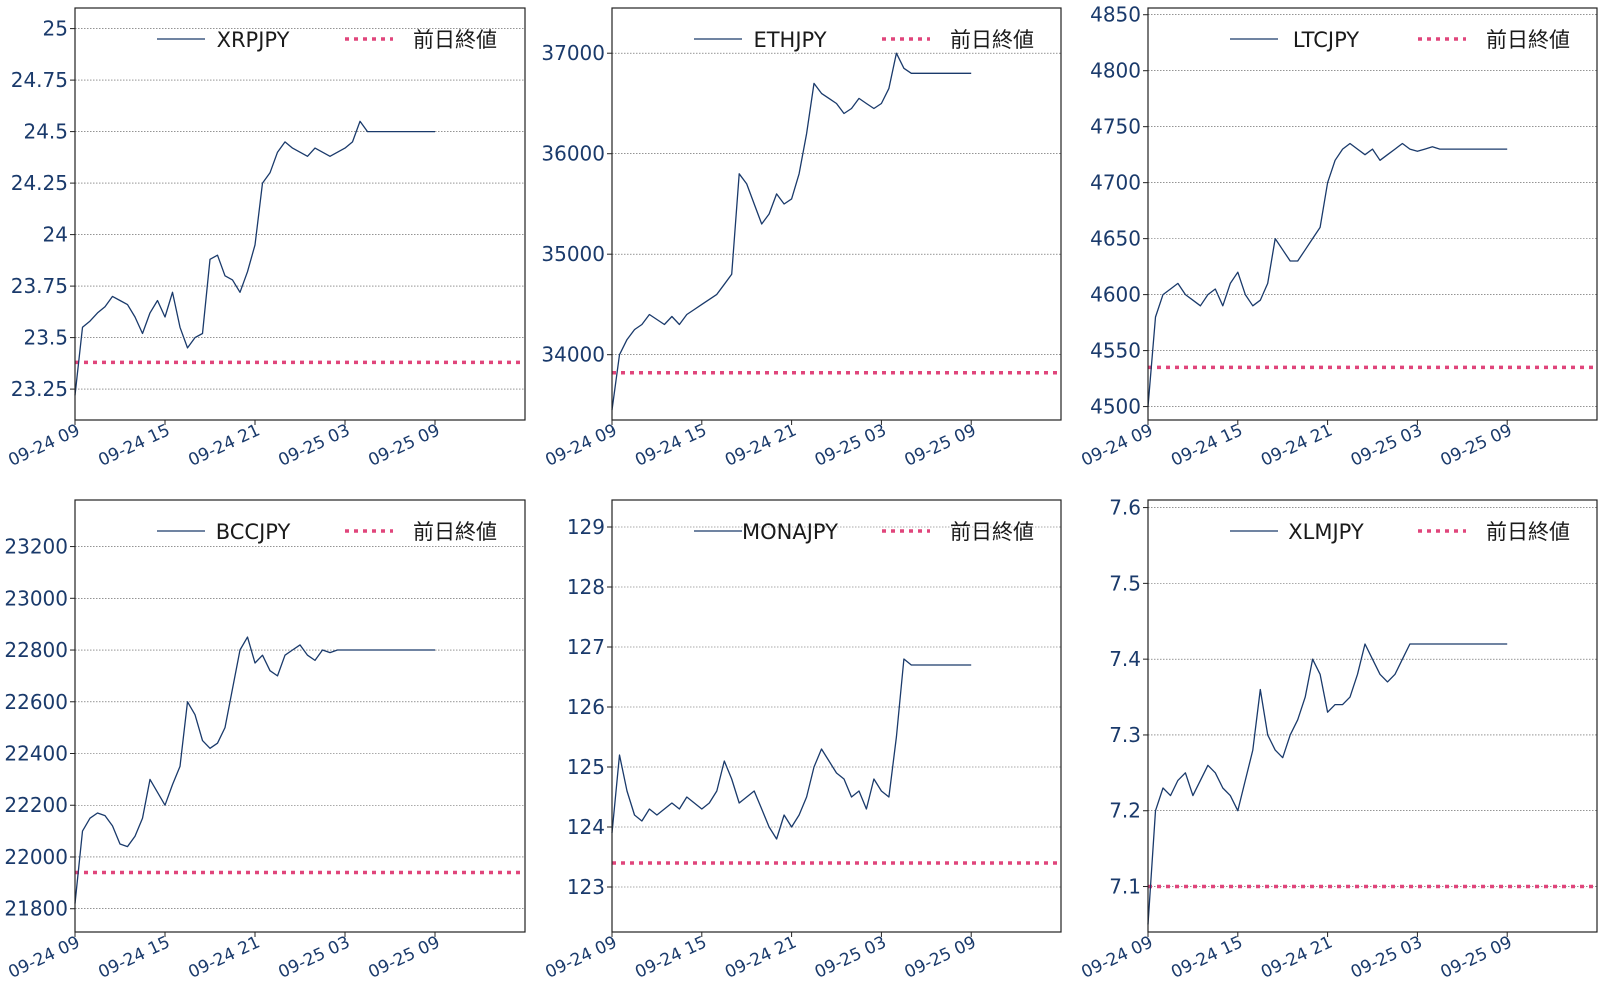 The height and width of the screenshot is (993, 1600). Describe the element at coordinates (1125, 811) in the screenshot. I see `y-tick-label: 7.2` at that location.